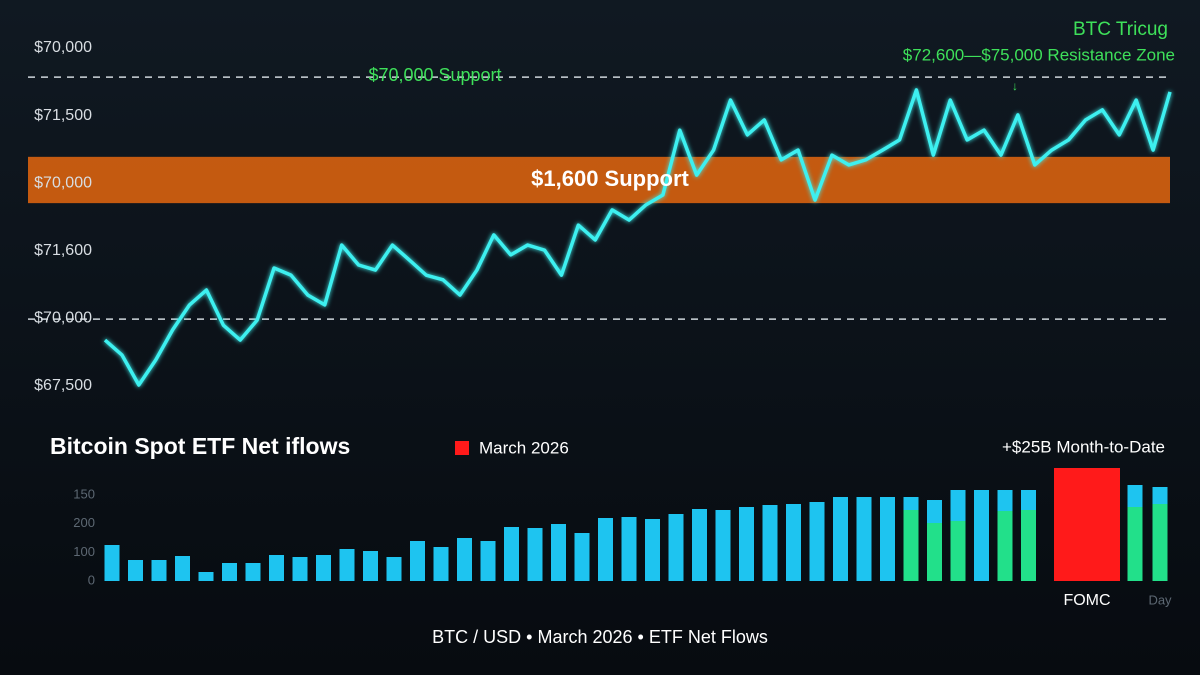 The image size is (1200, 675). I want to click on y-tick-label: $67,500, so click(63, 385).